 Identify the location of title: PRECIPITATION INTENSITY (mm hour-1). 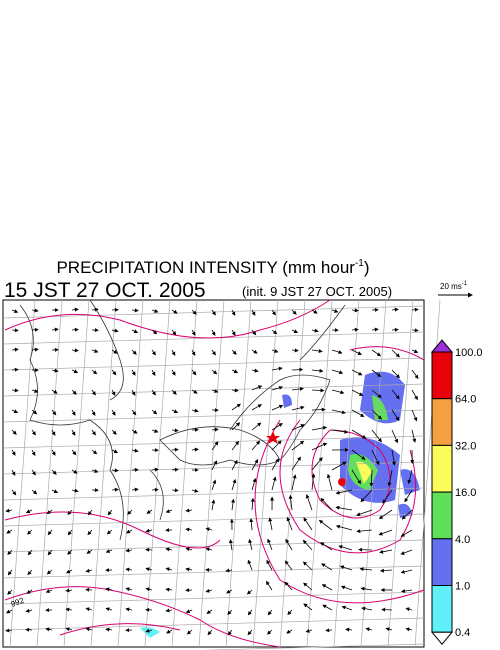
(212, 267).